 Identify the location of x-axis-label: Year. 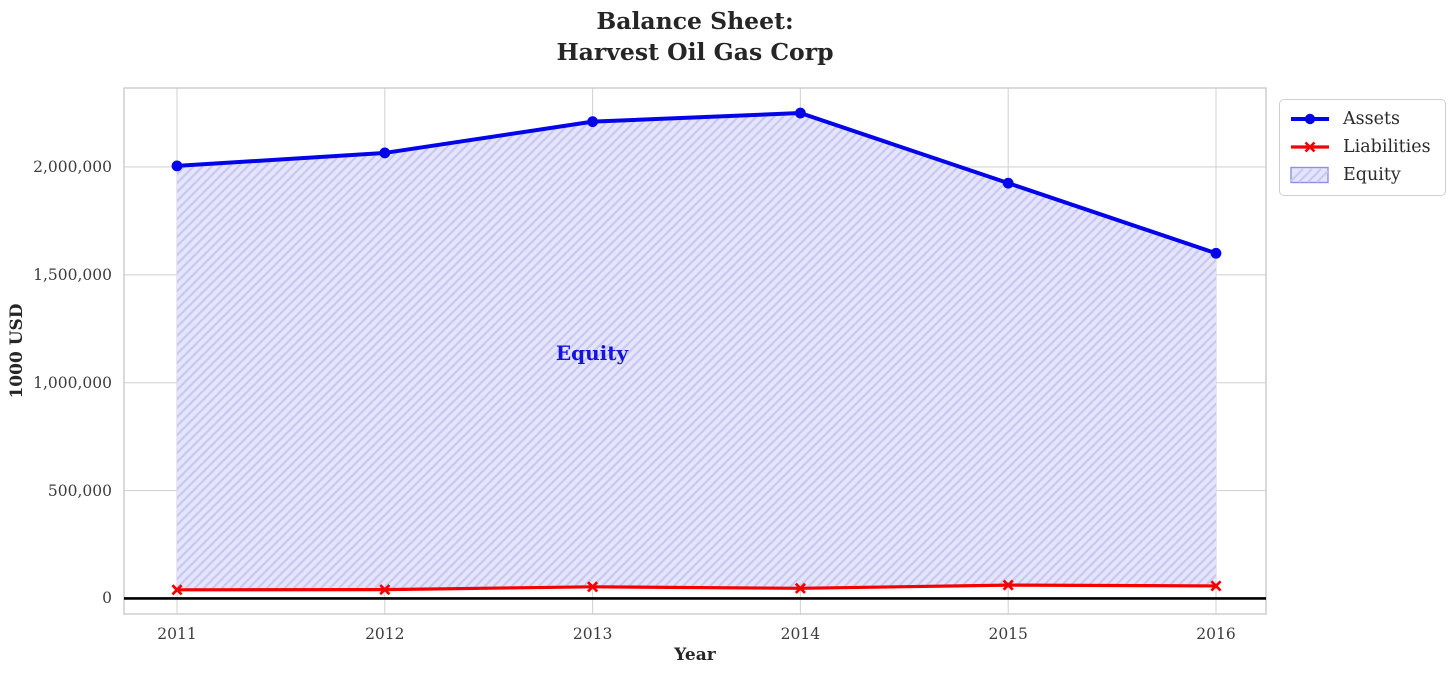
(695, 655).